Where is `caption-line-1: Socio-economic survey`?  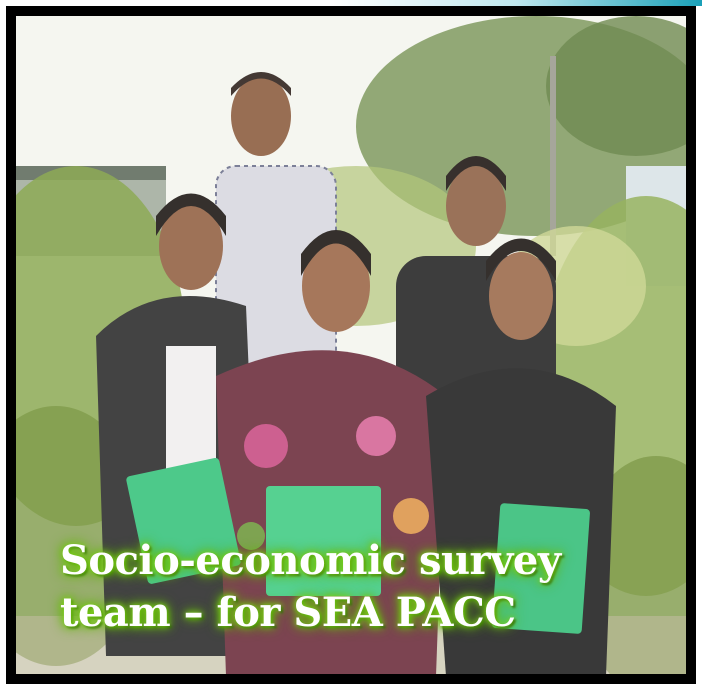
caption-line-1: Socio-economic survey is located at coordinates (310, 560).